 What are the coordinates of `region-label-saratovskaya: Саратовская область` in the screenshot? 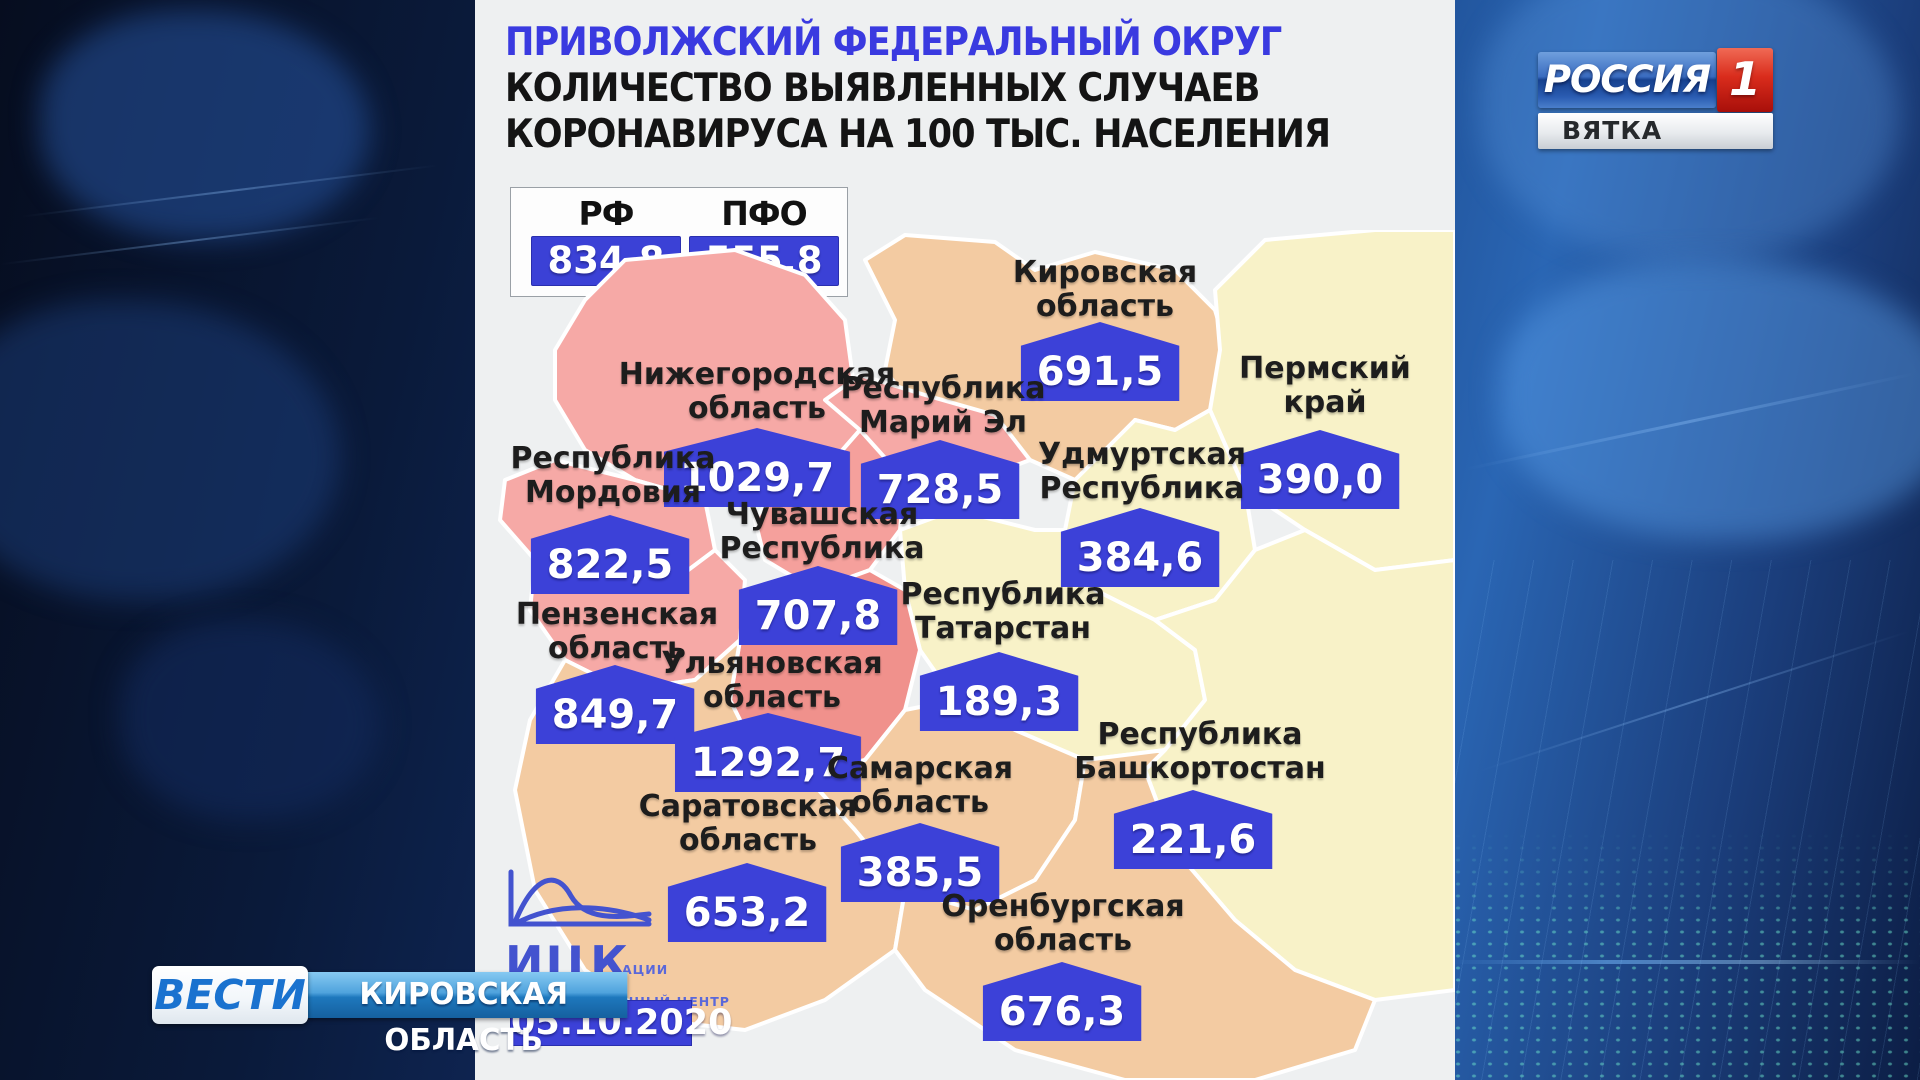 It's located at (748, 823).